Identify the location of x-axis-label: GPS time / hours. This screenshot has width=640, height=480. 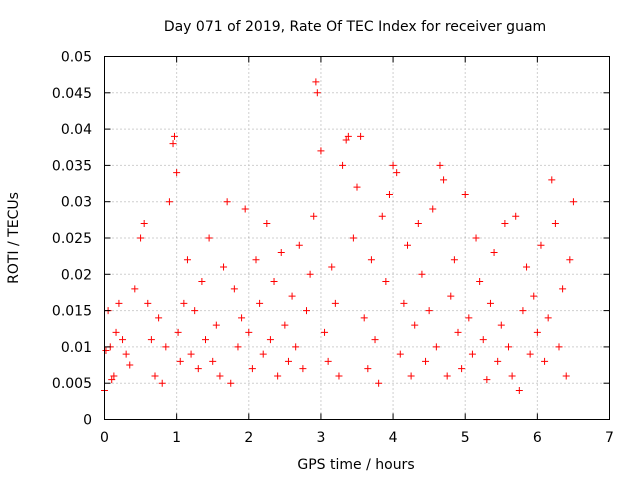
(355, 465).